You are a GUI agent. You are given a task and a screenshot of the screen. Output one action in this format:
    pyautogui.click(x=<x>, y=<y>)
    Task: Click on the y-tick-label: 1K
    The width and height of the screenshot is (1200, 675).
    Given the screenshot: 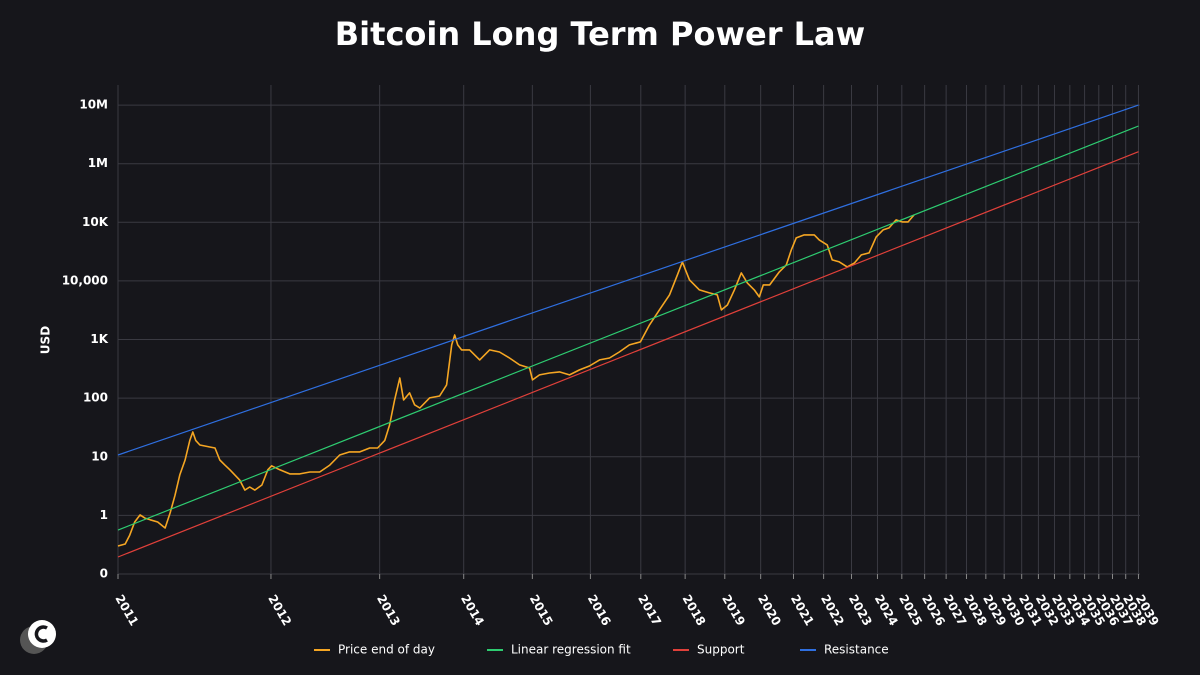 What is the action you would take?
    pyautogui.click(x=99, y=339)
    